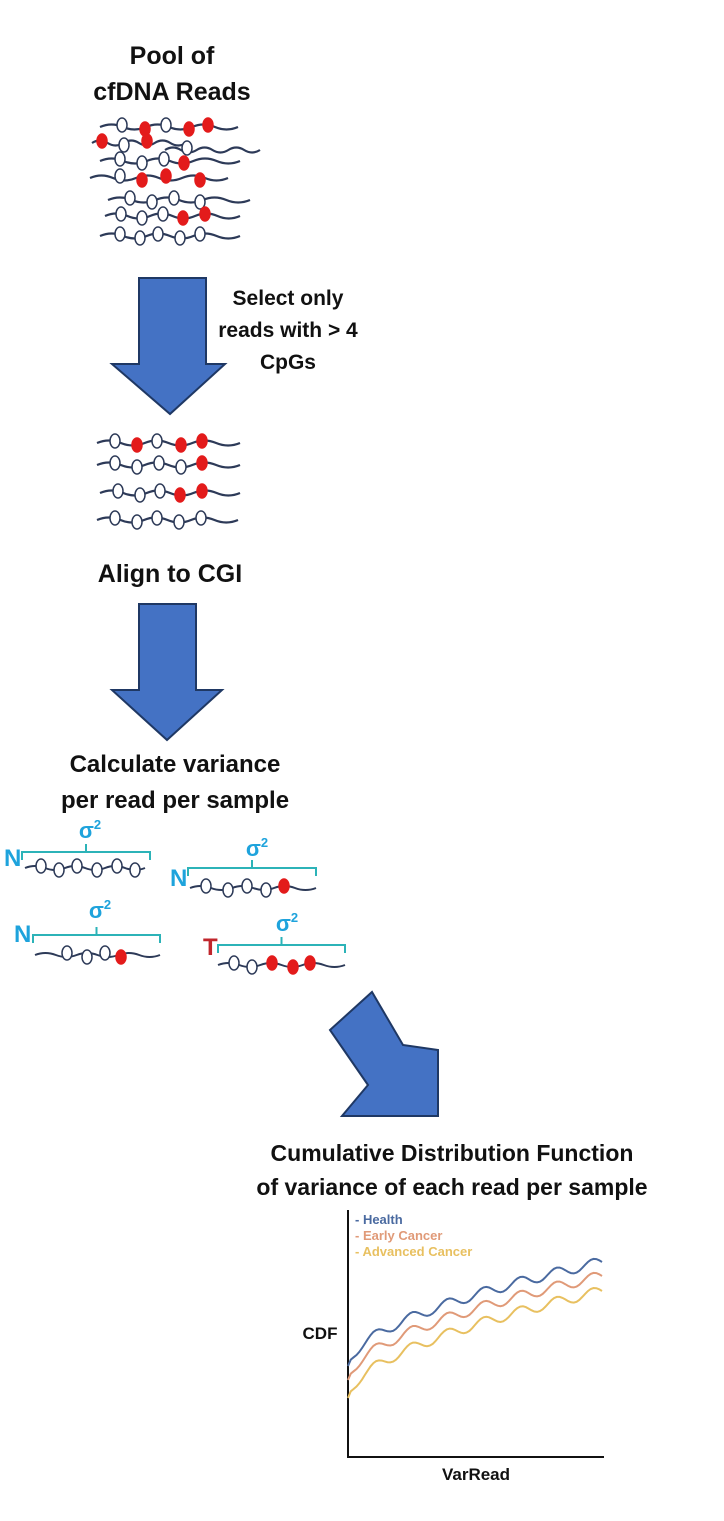 This screenshot has height=1521, width=724. I want to click on legend-entry: - Health, so click(379, 1219).